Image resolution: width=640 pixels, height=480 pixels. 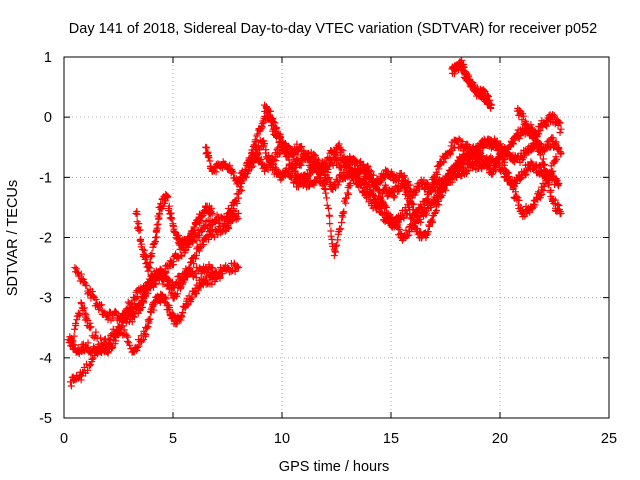 I want to click on x-tick-label: 25, so click(x=609, y=439).